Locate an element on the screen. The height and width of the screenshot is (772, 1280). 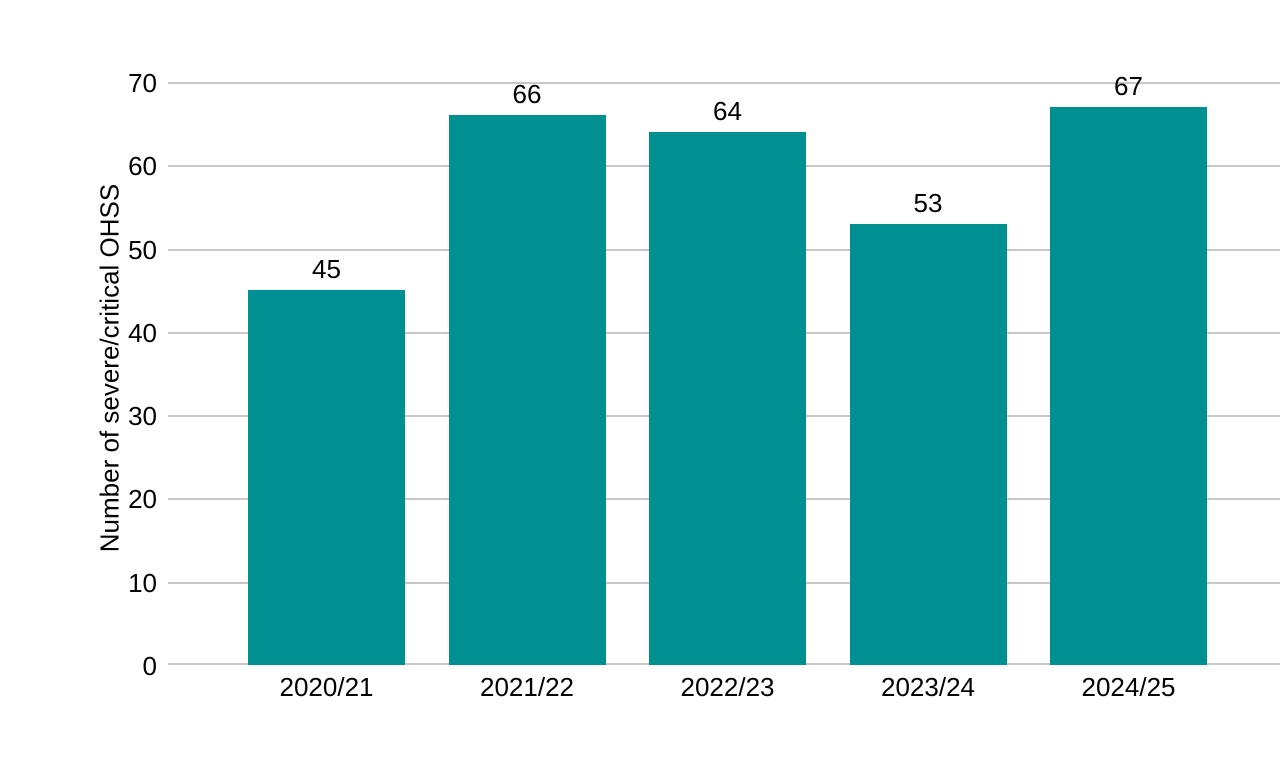
y-axis-title: Number of severe/critical OHSS is located at coordinates (109, 368).